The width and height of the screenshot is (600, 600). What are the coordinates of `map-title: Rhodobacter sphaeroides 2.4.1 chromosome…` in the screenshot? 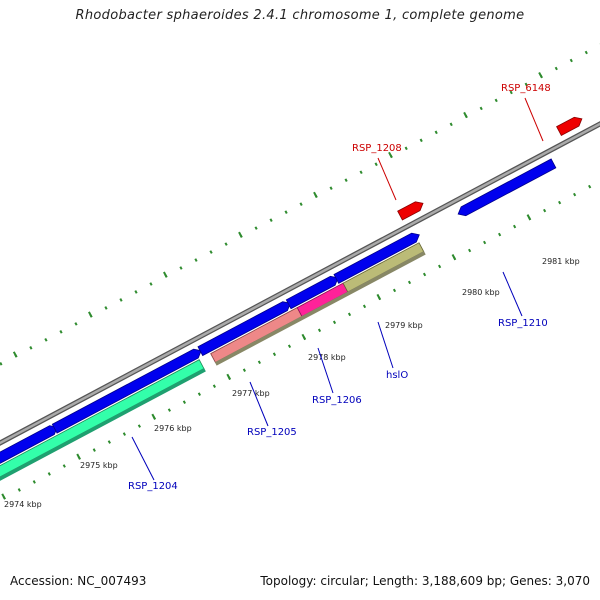 It's located at (300, 15).